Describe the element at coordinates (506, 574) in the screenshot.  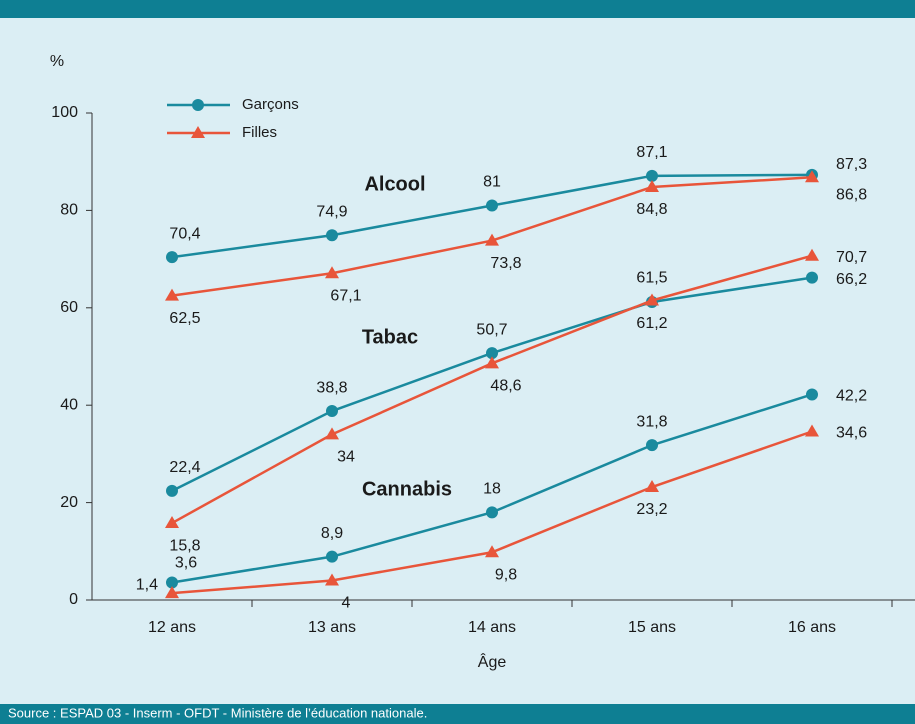
I see `data-label: 9,8` at that location.